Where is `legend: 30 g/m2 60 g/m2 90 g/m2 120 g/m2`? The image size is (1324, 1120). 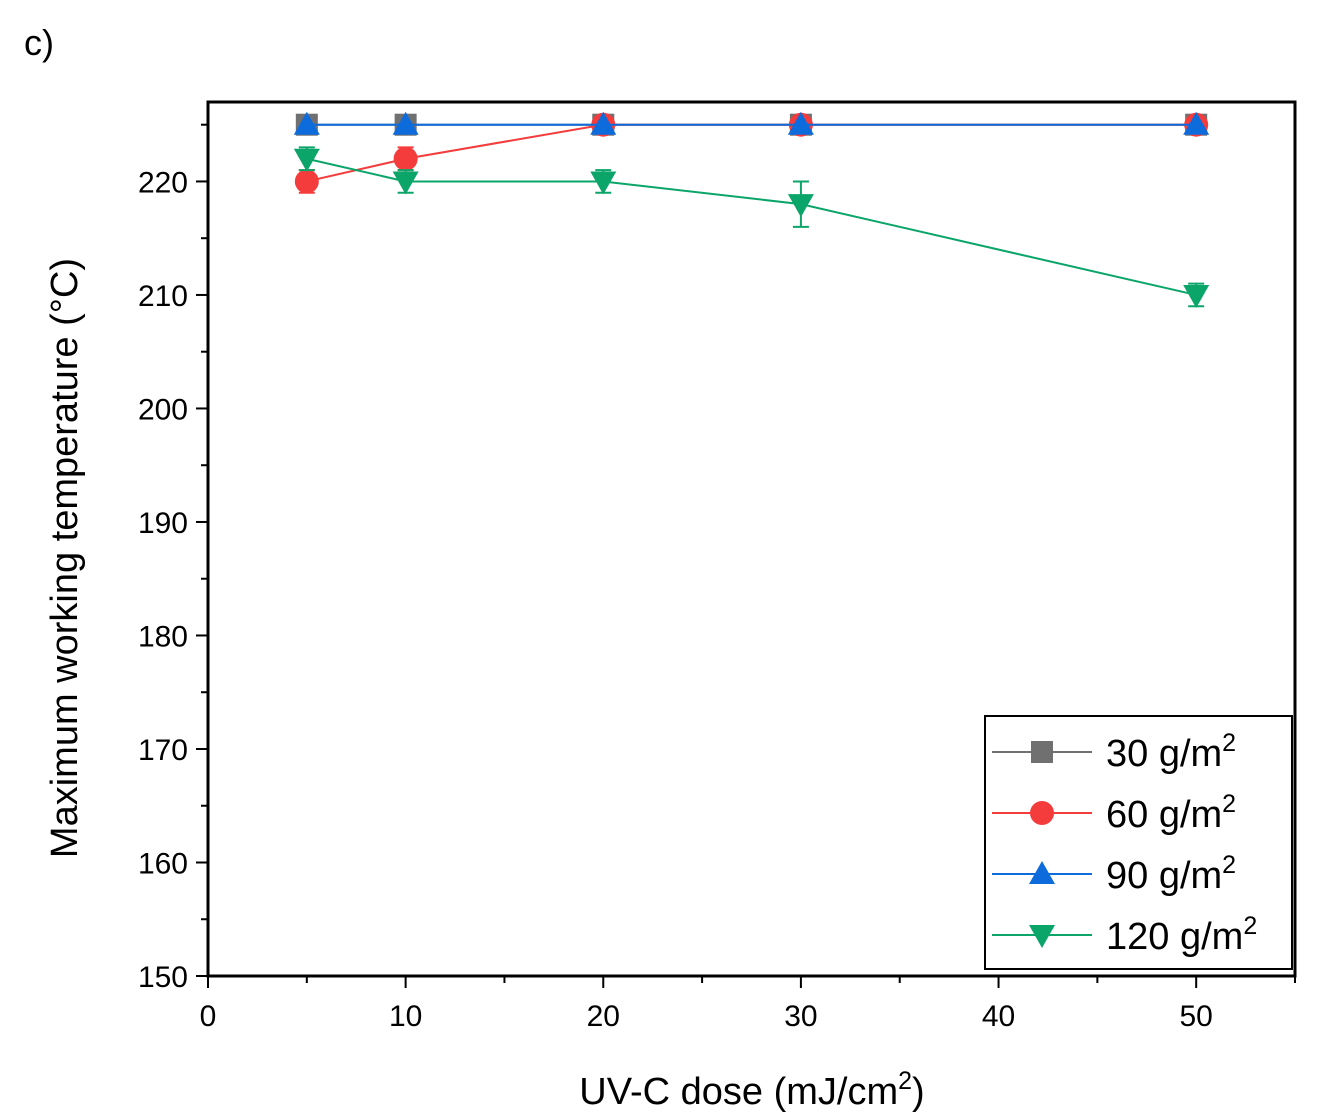
legend: 30 g/m2 60 g/m2 90 g/m2 120 g/m2 is located at coordinates (1138, 842).